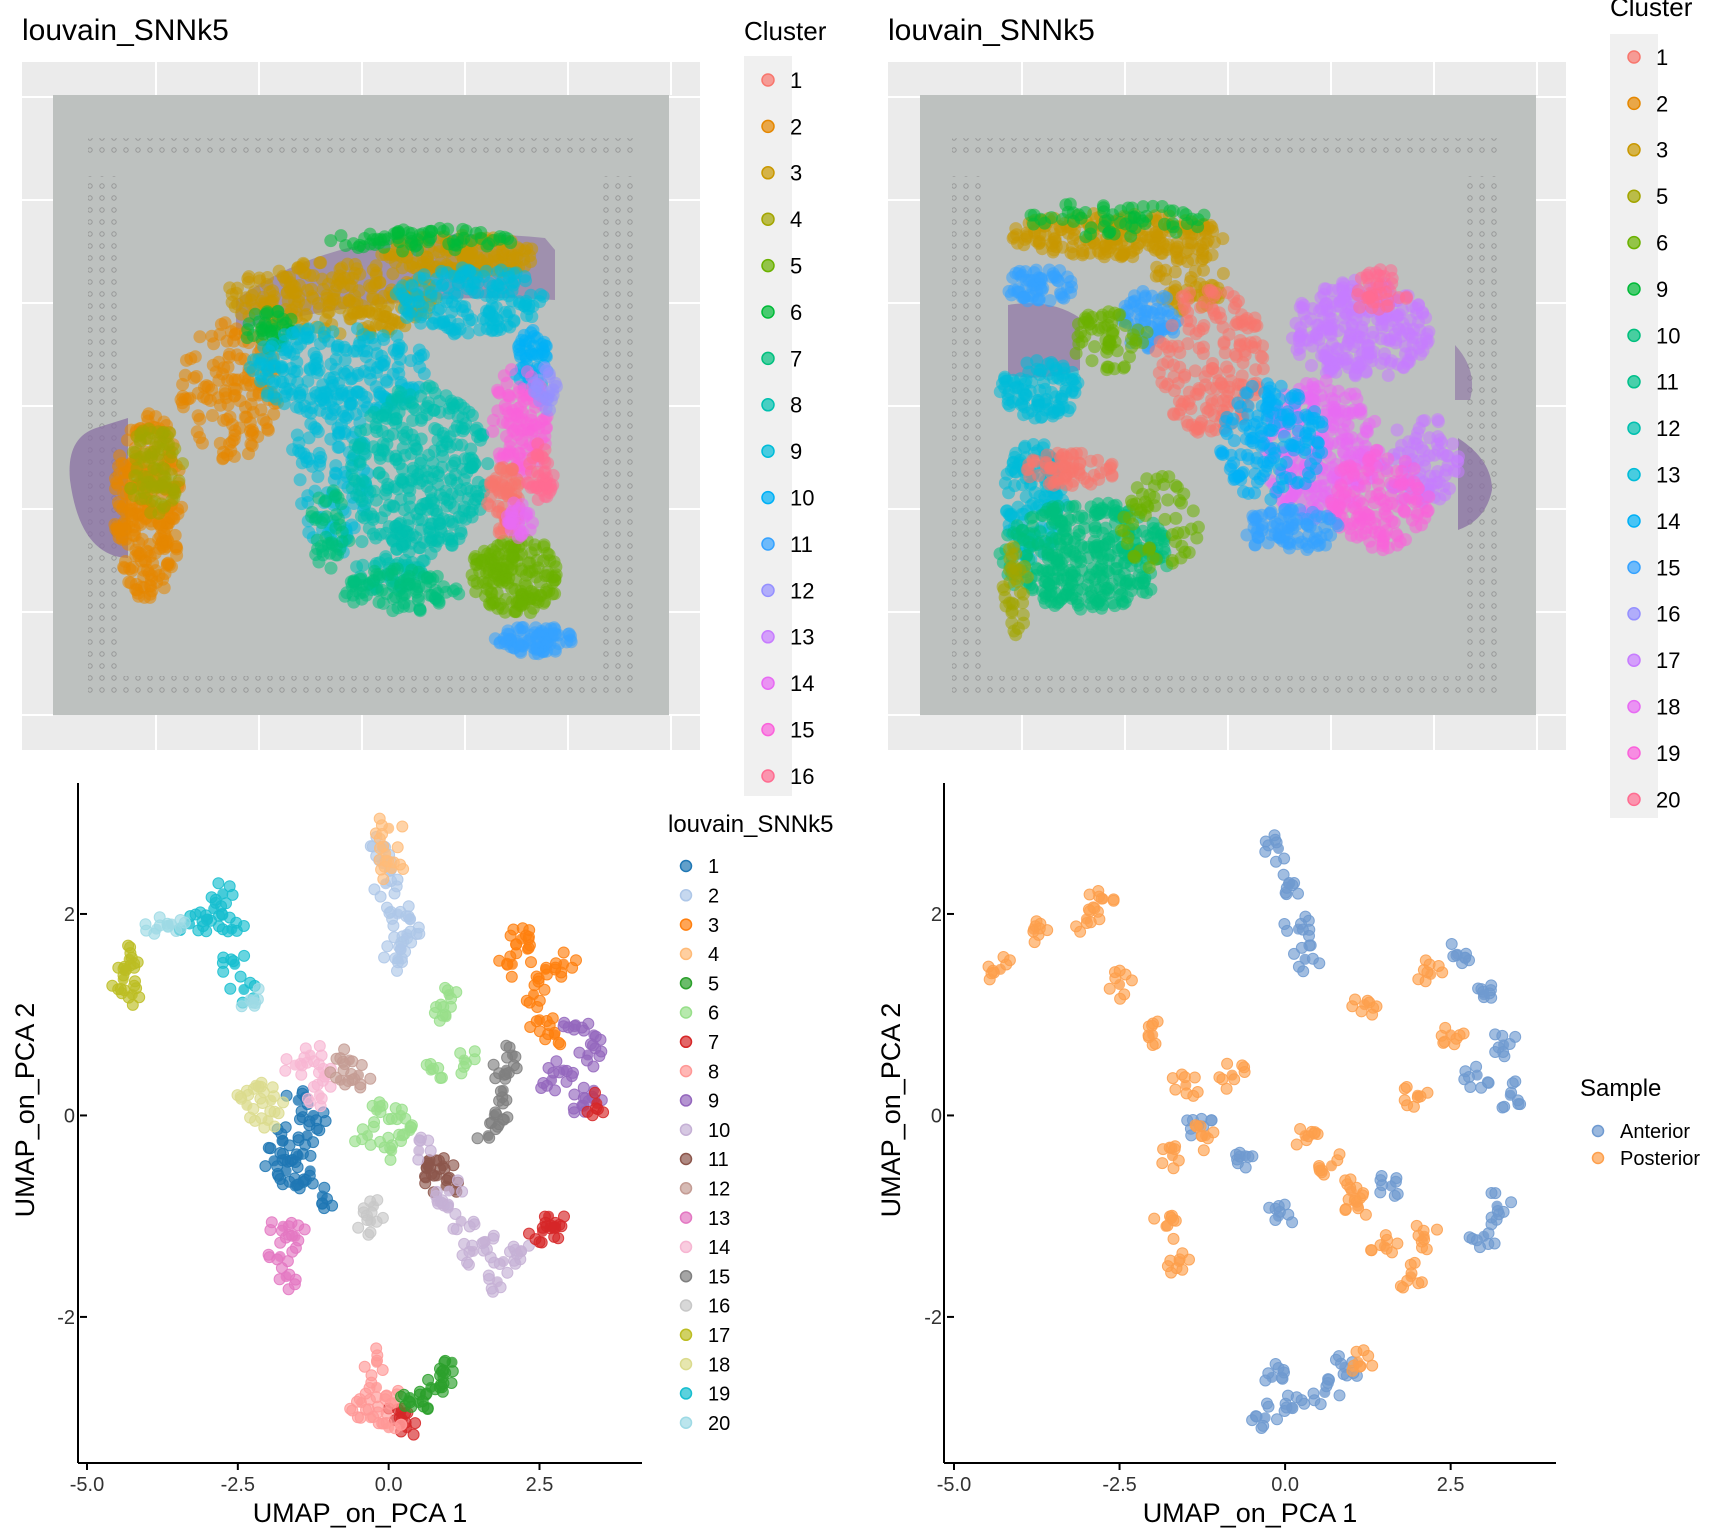  I want to click on legend-title: Cluster, so click(785, 31).